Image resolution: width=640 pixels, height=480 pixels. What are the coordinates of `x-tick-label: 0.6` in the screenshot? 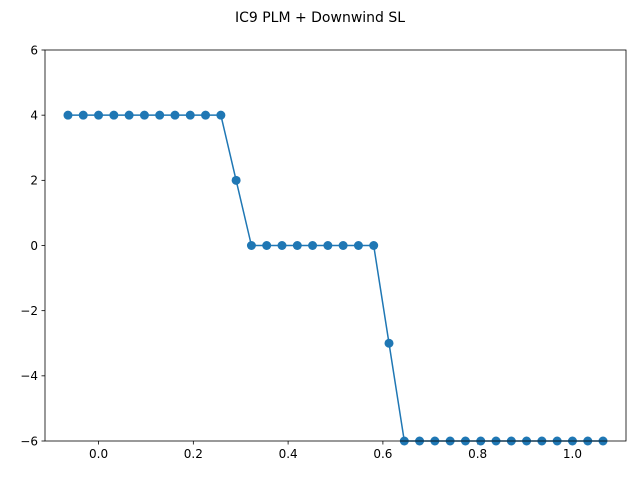 It's located at (382, 454).